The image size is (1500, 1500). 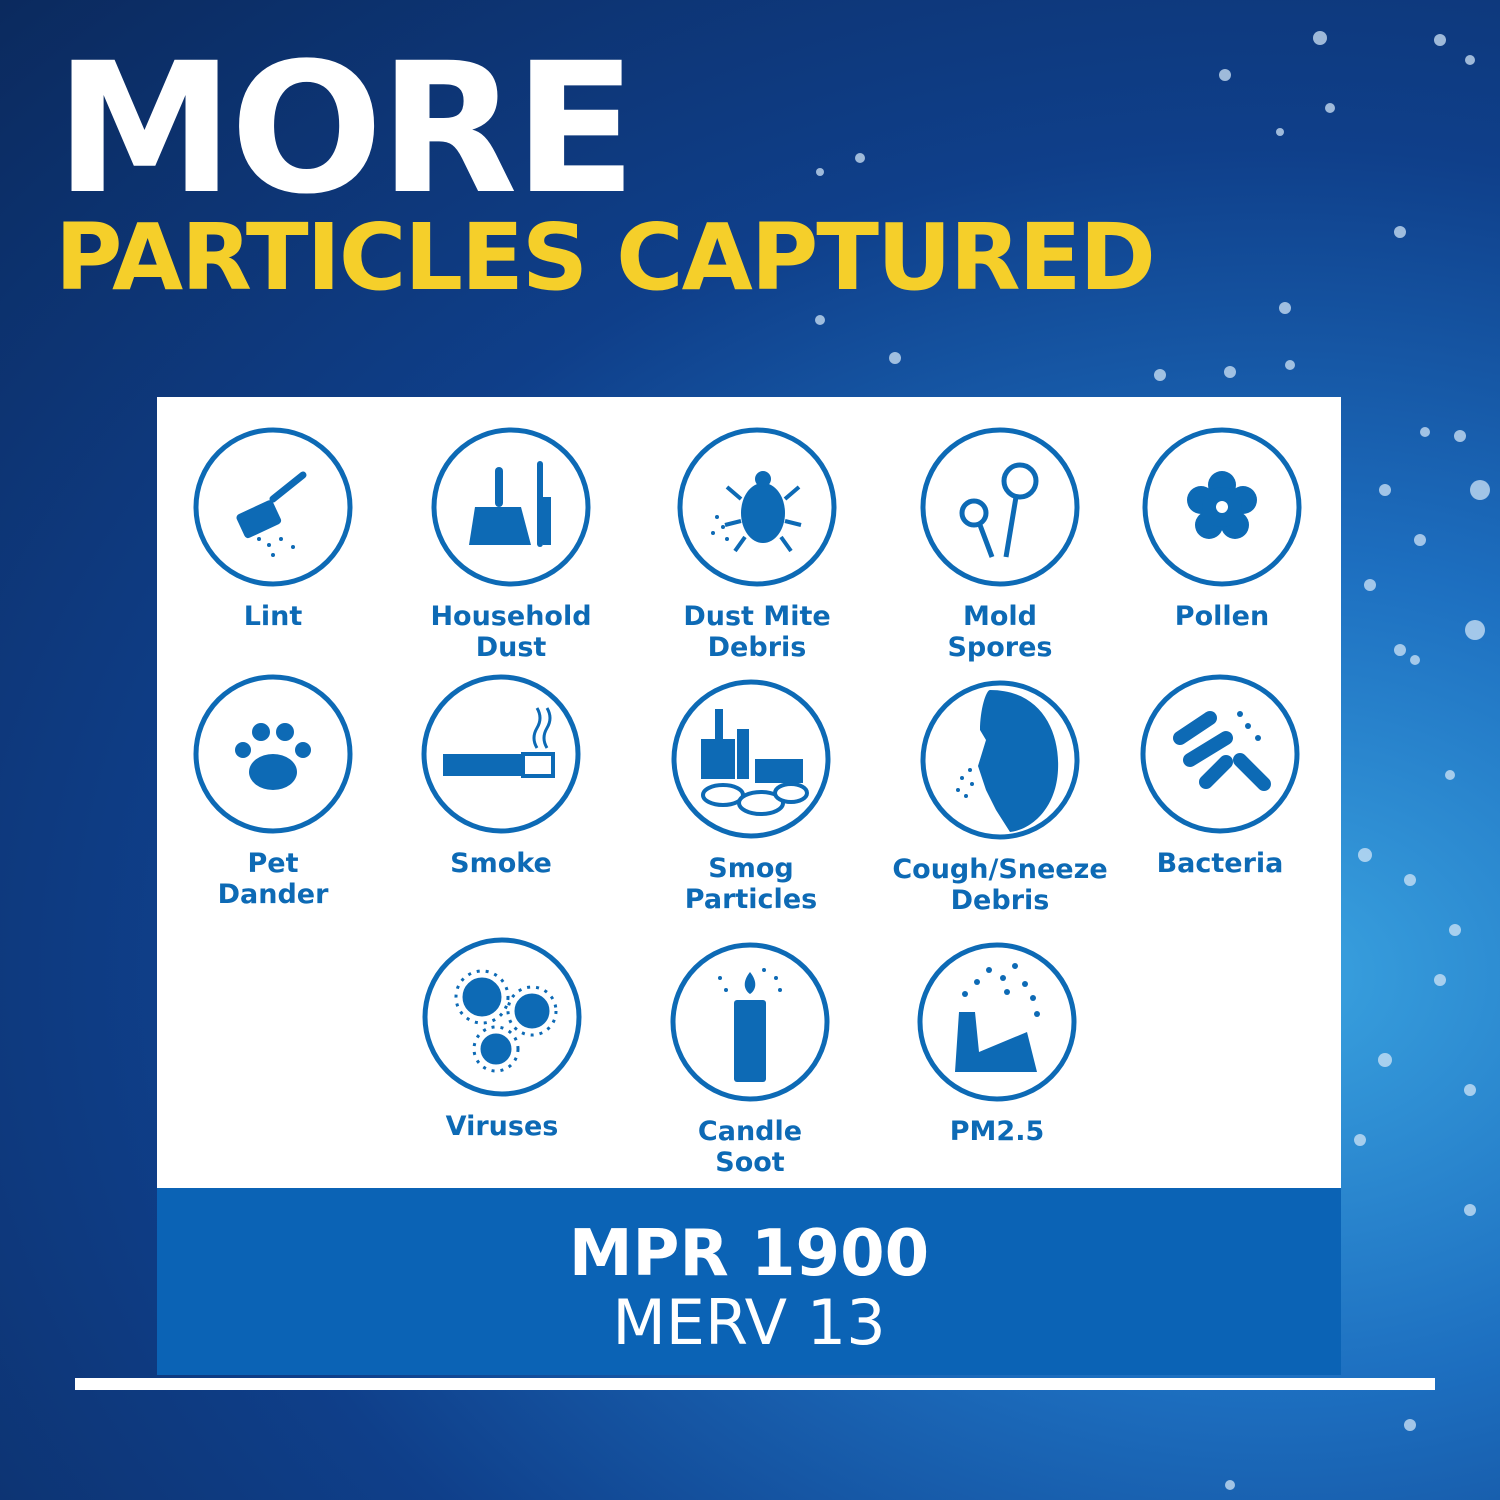 I want to click on merv-rating: MERV 13, so click(x=749, y=1322).